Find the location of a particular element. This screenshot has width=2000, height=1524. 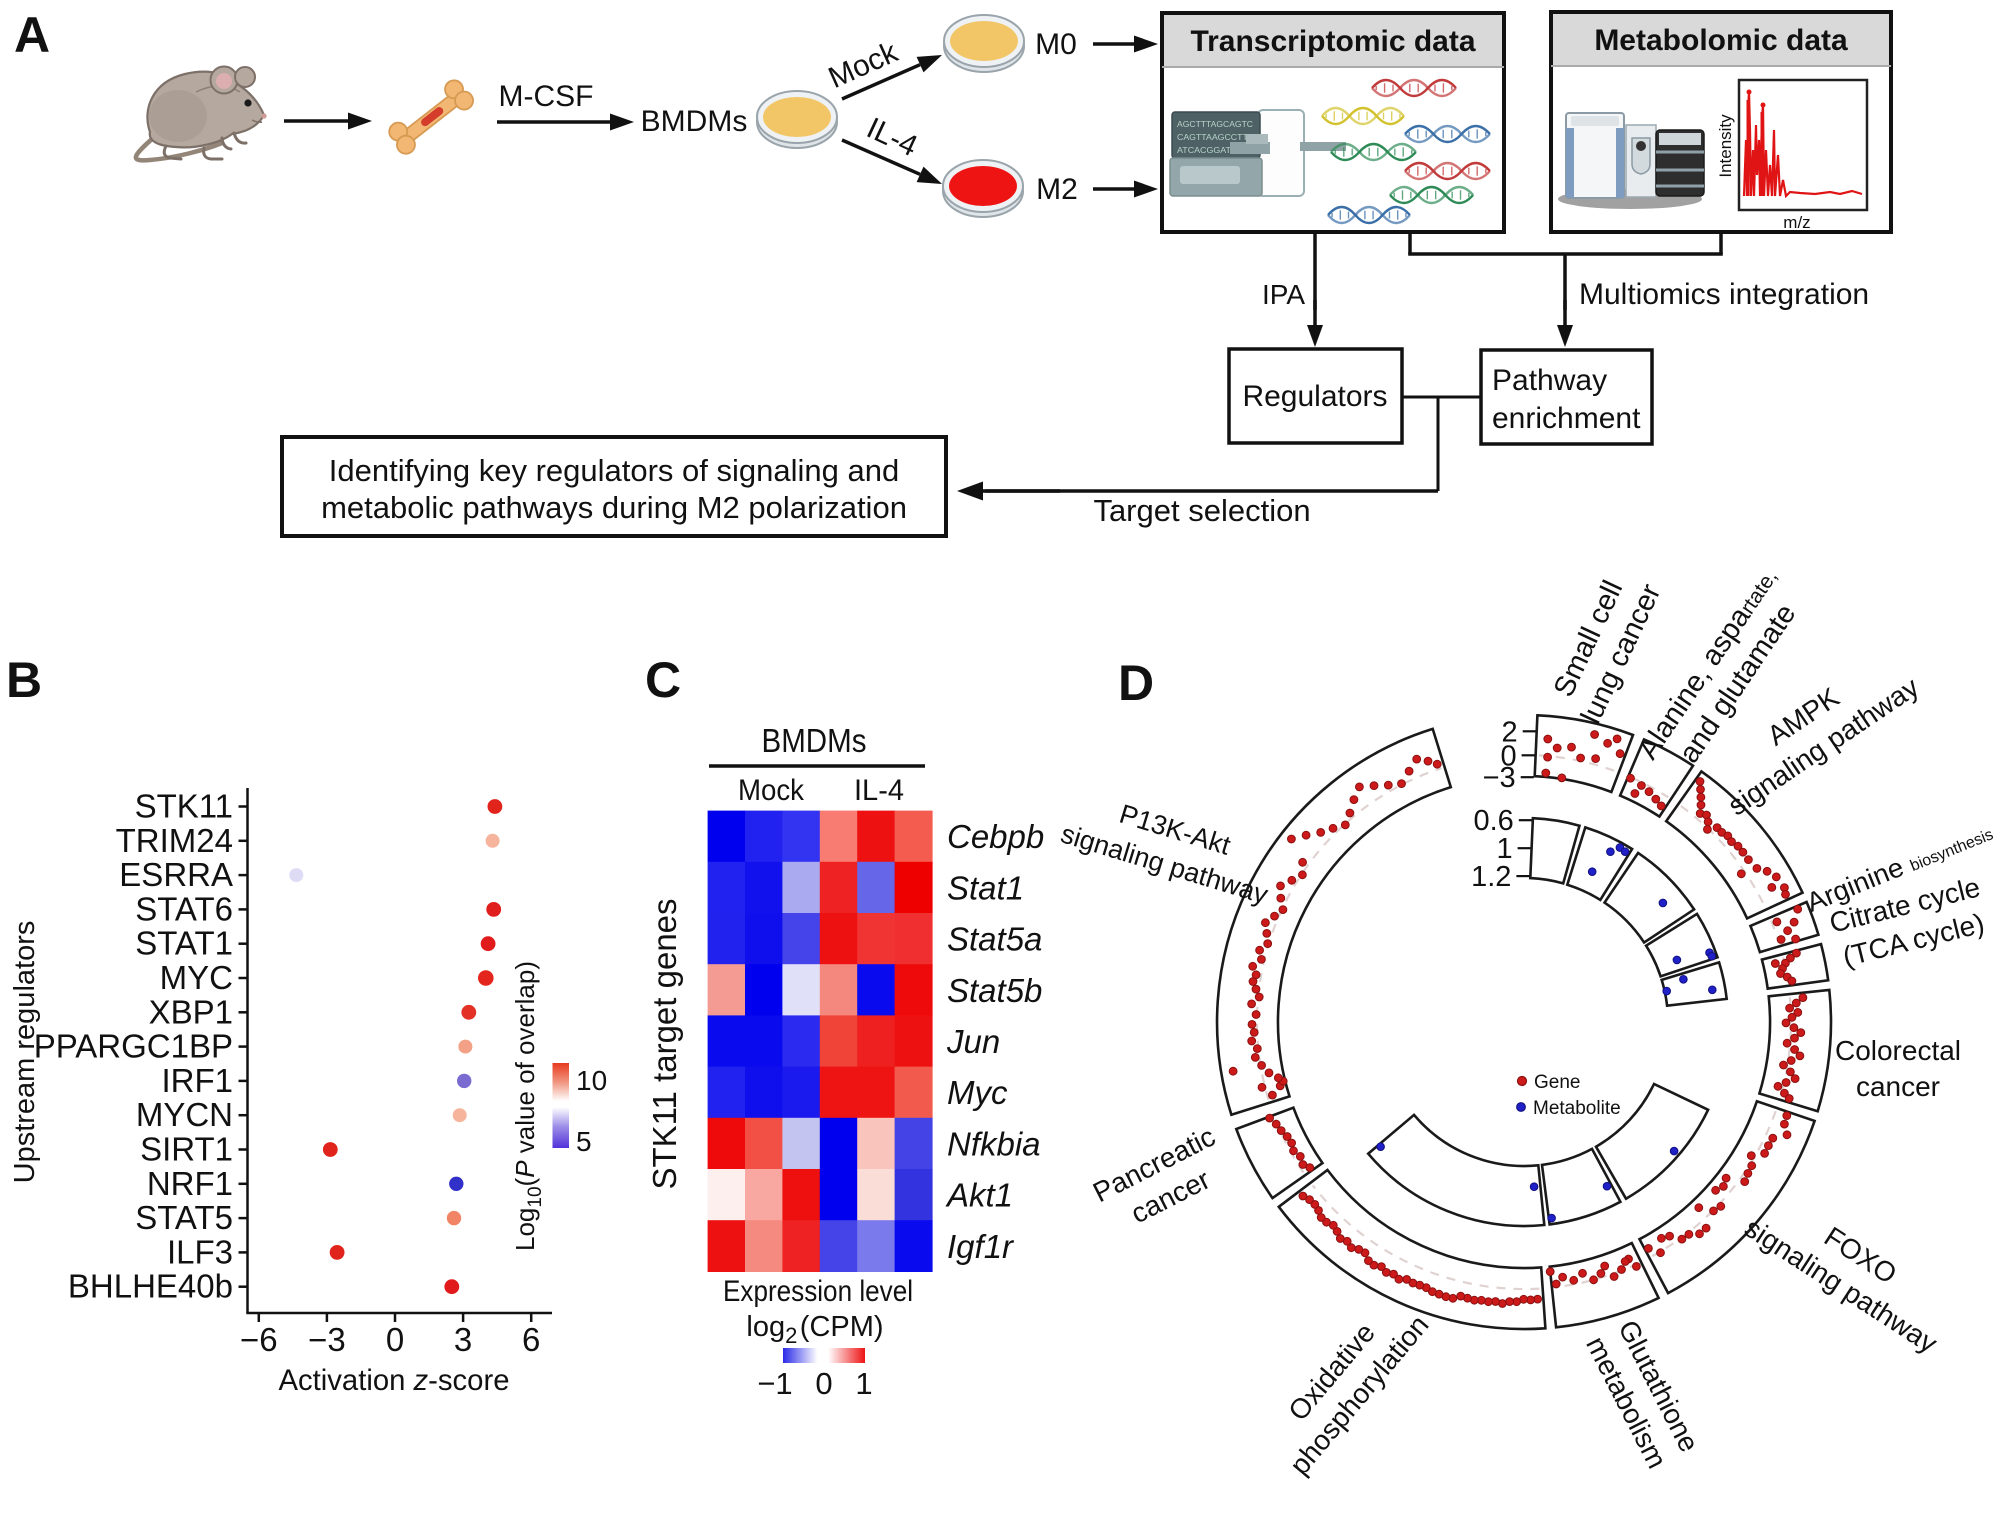

svg-text: enrichment is located at coordinates (1566, 418).